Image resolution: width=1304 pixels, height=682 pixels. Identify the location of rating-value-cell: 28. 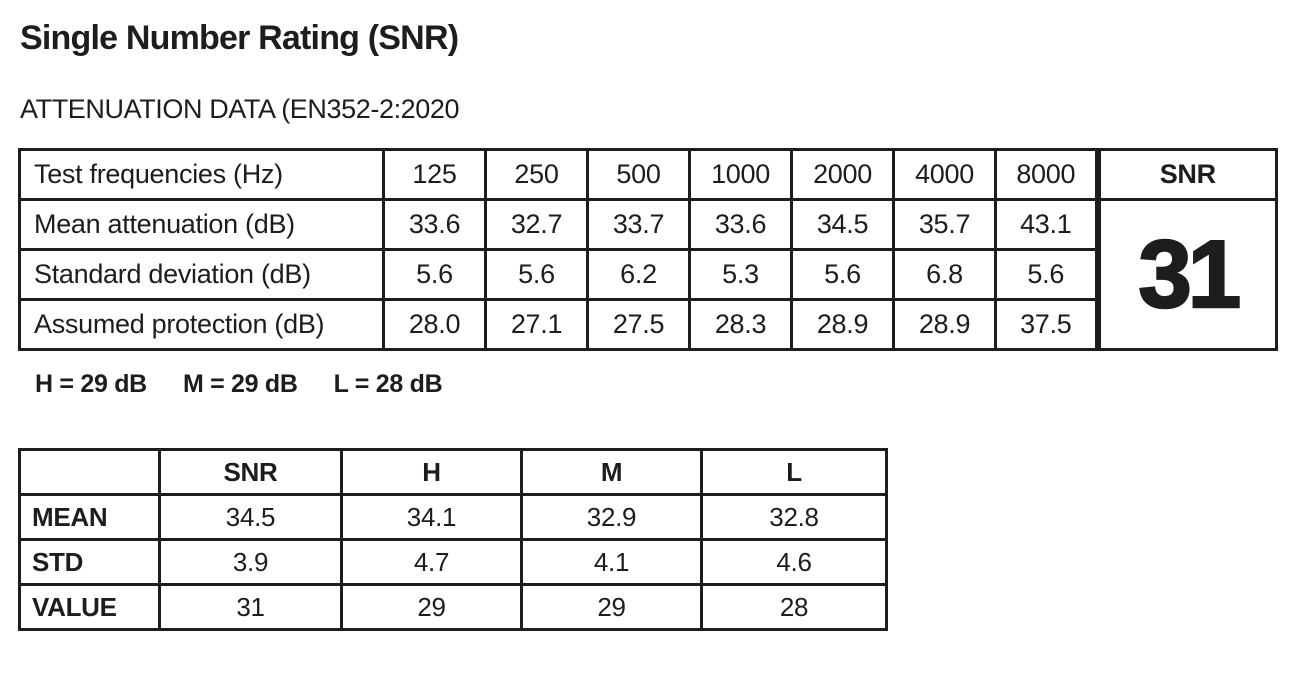
(794, 607).